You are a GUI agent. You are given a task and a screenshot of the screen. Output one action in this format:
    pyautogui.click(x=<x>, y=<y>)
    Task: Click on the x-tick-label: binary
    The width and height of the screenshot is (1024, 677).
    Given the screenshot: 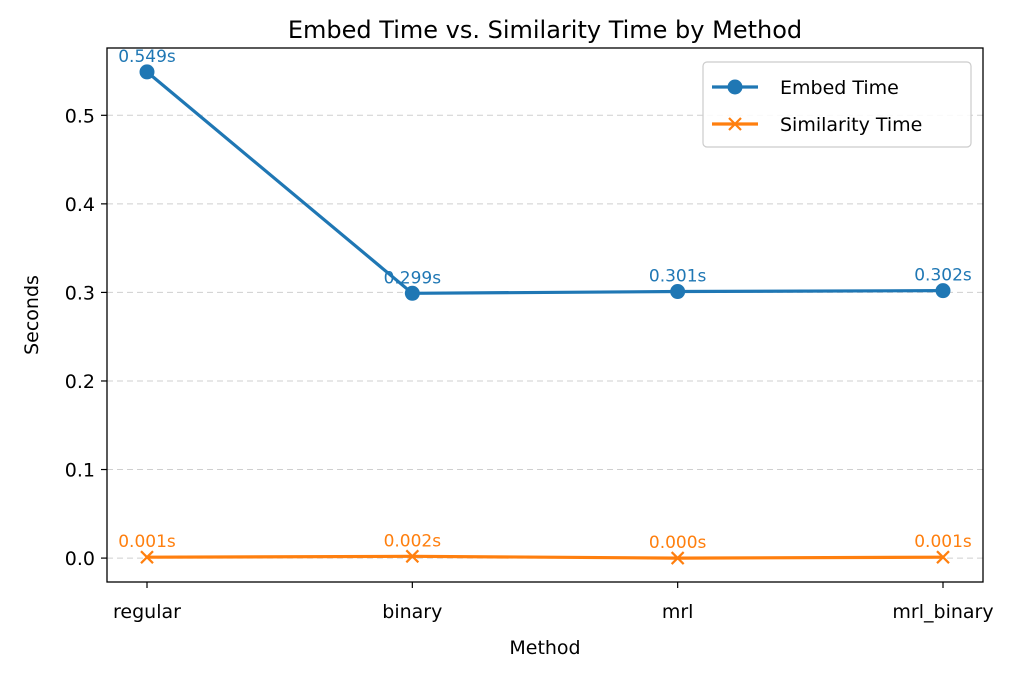 What is the action you would take?
    pyautogui.click(x=412, y=612)
    